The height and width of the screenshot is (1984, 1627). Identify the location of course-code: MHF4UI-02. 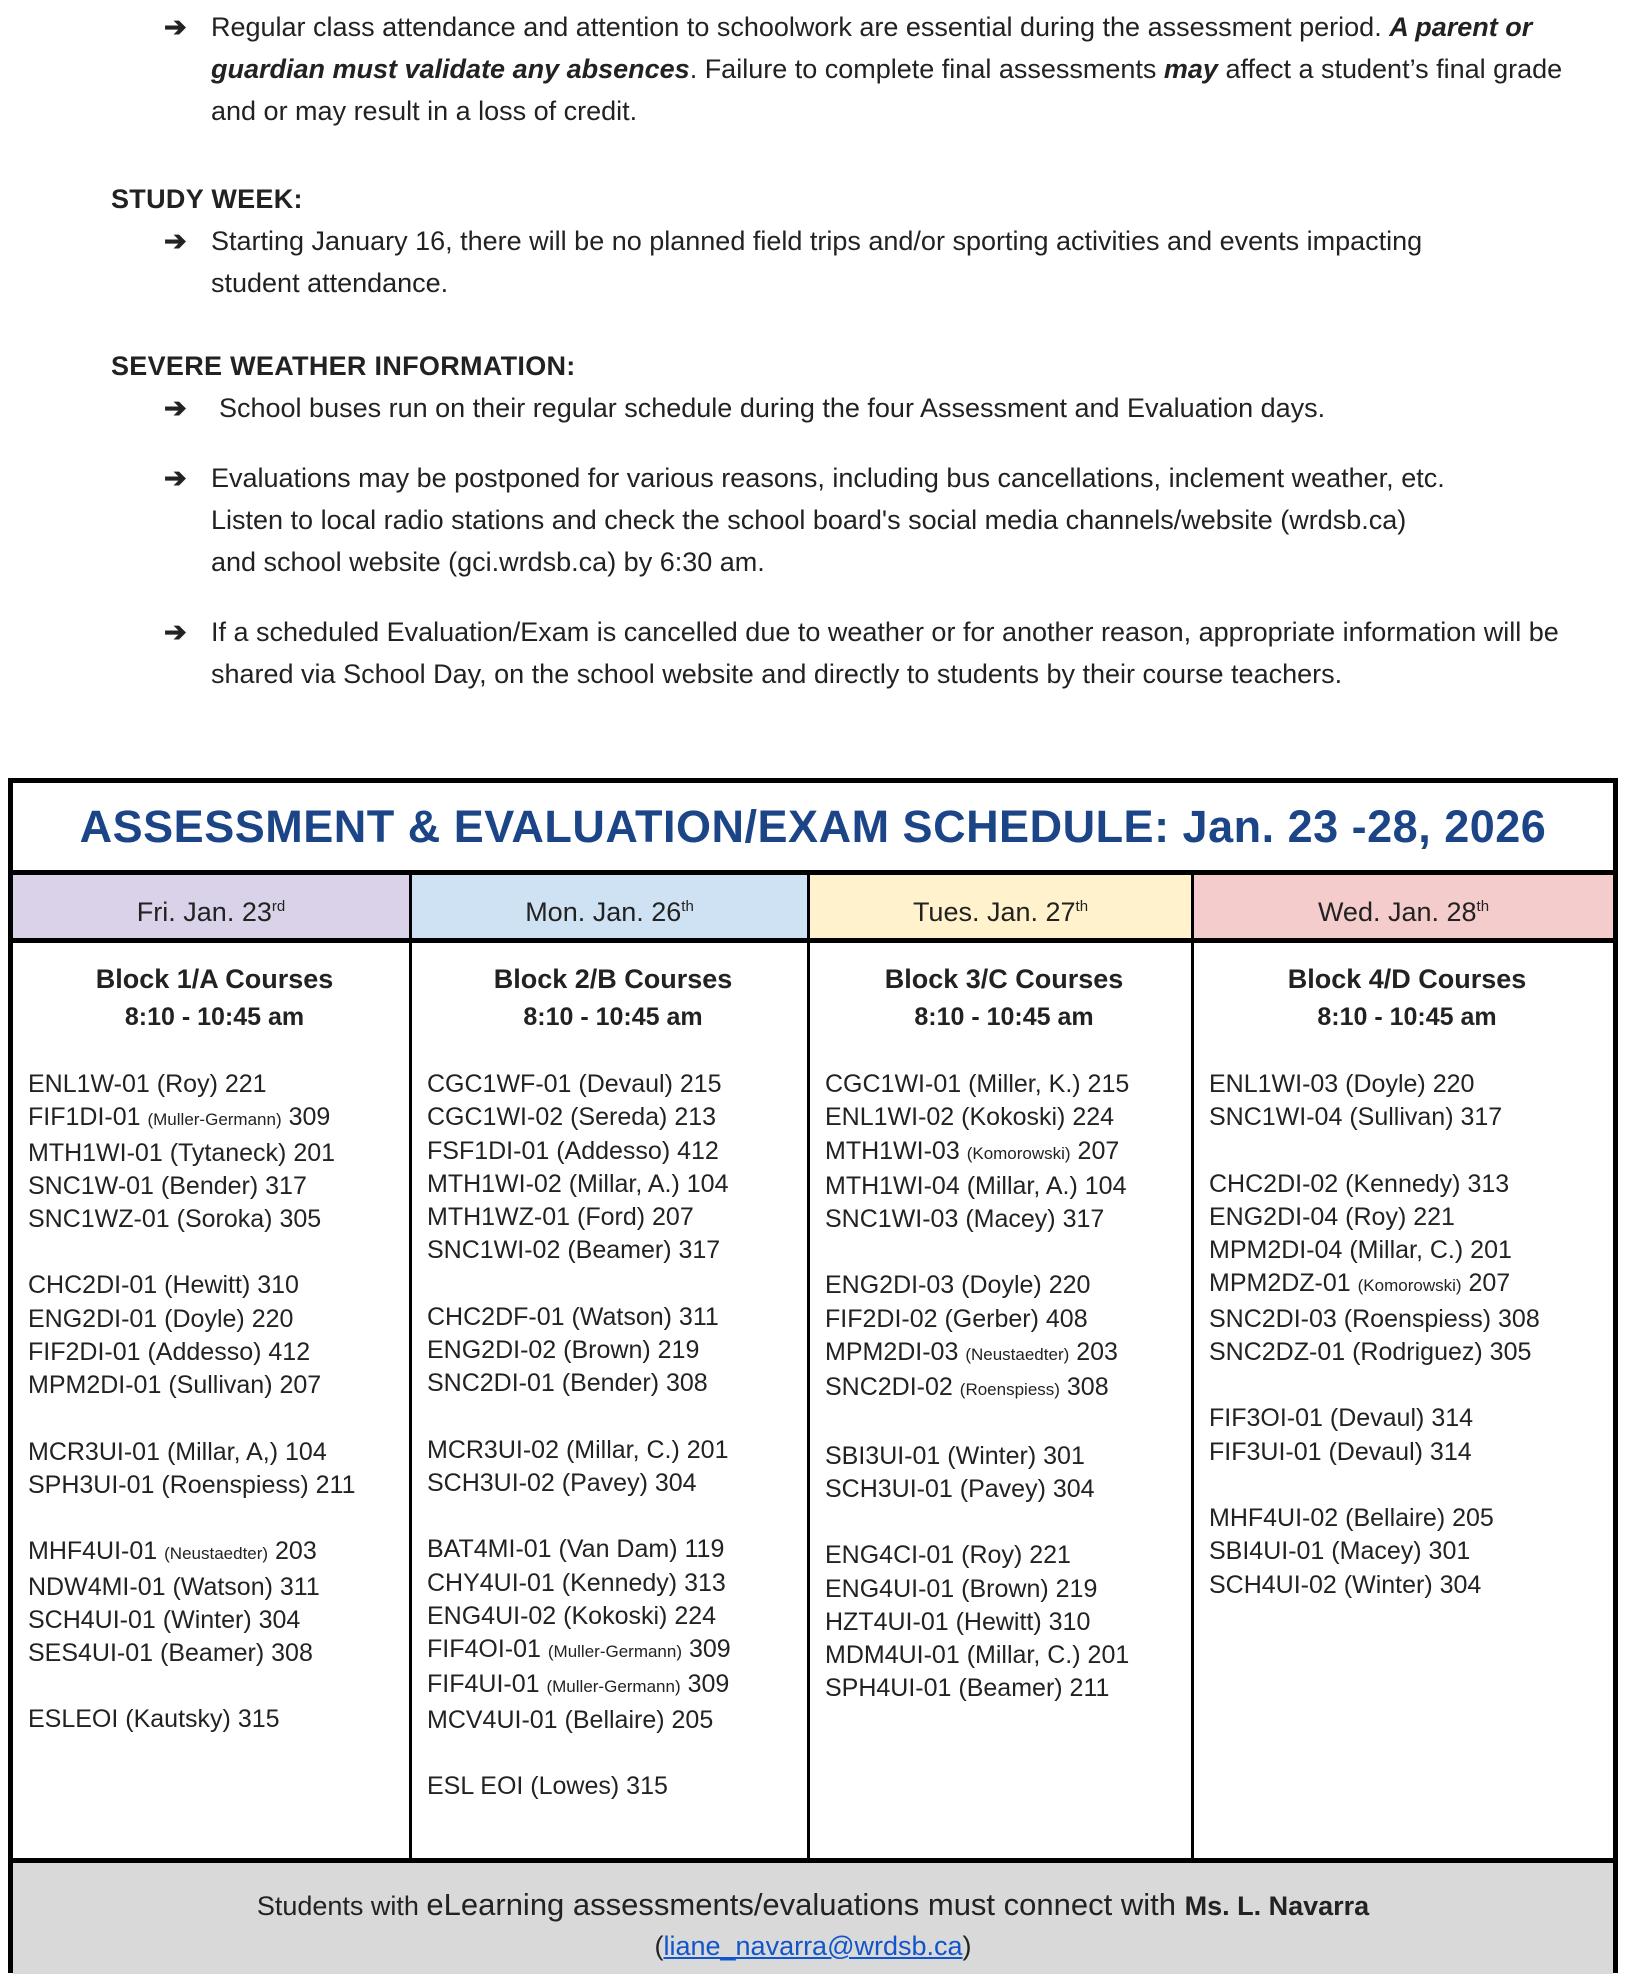
(1274, 1517).